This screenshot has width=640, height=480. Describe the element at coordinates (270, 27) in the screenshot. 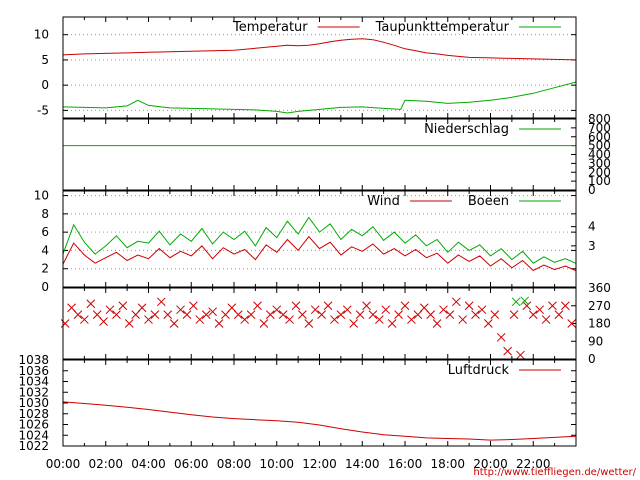

I see `temperature-legend-label: Temperatur` at that location.